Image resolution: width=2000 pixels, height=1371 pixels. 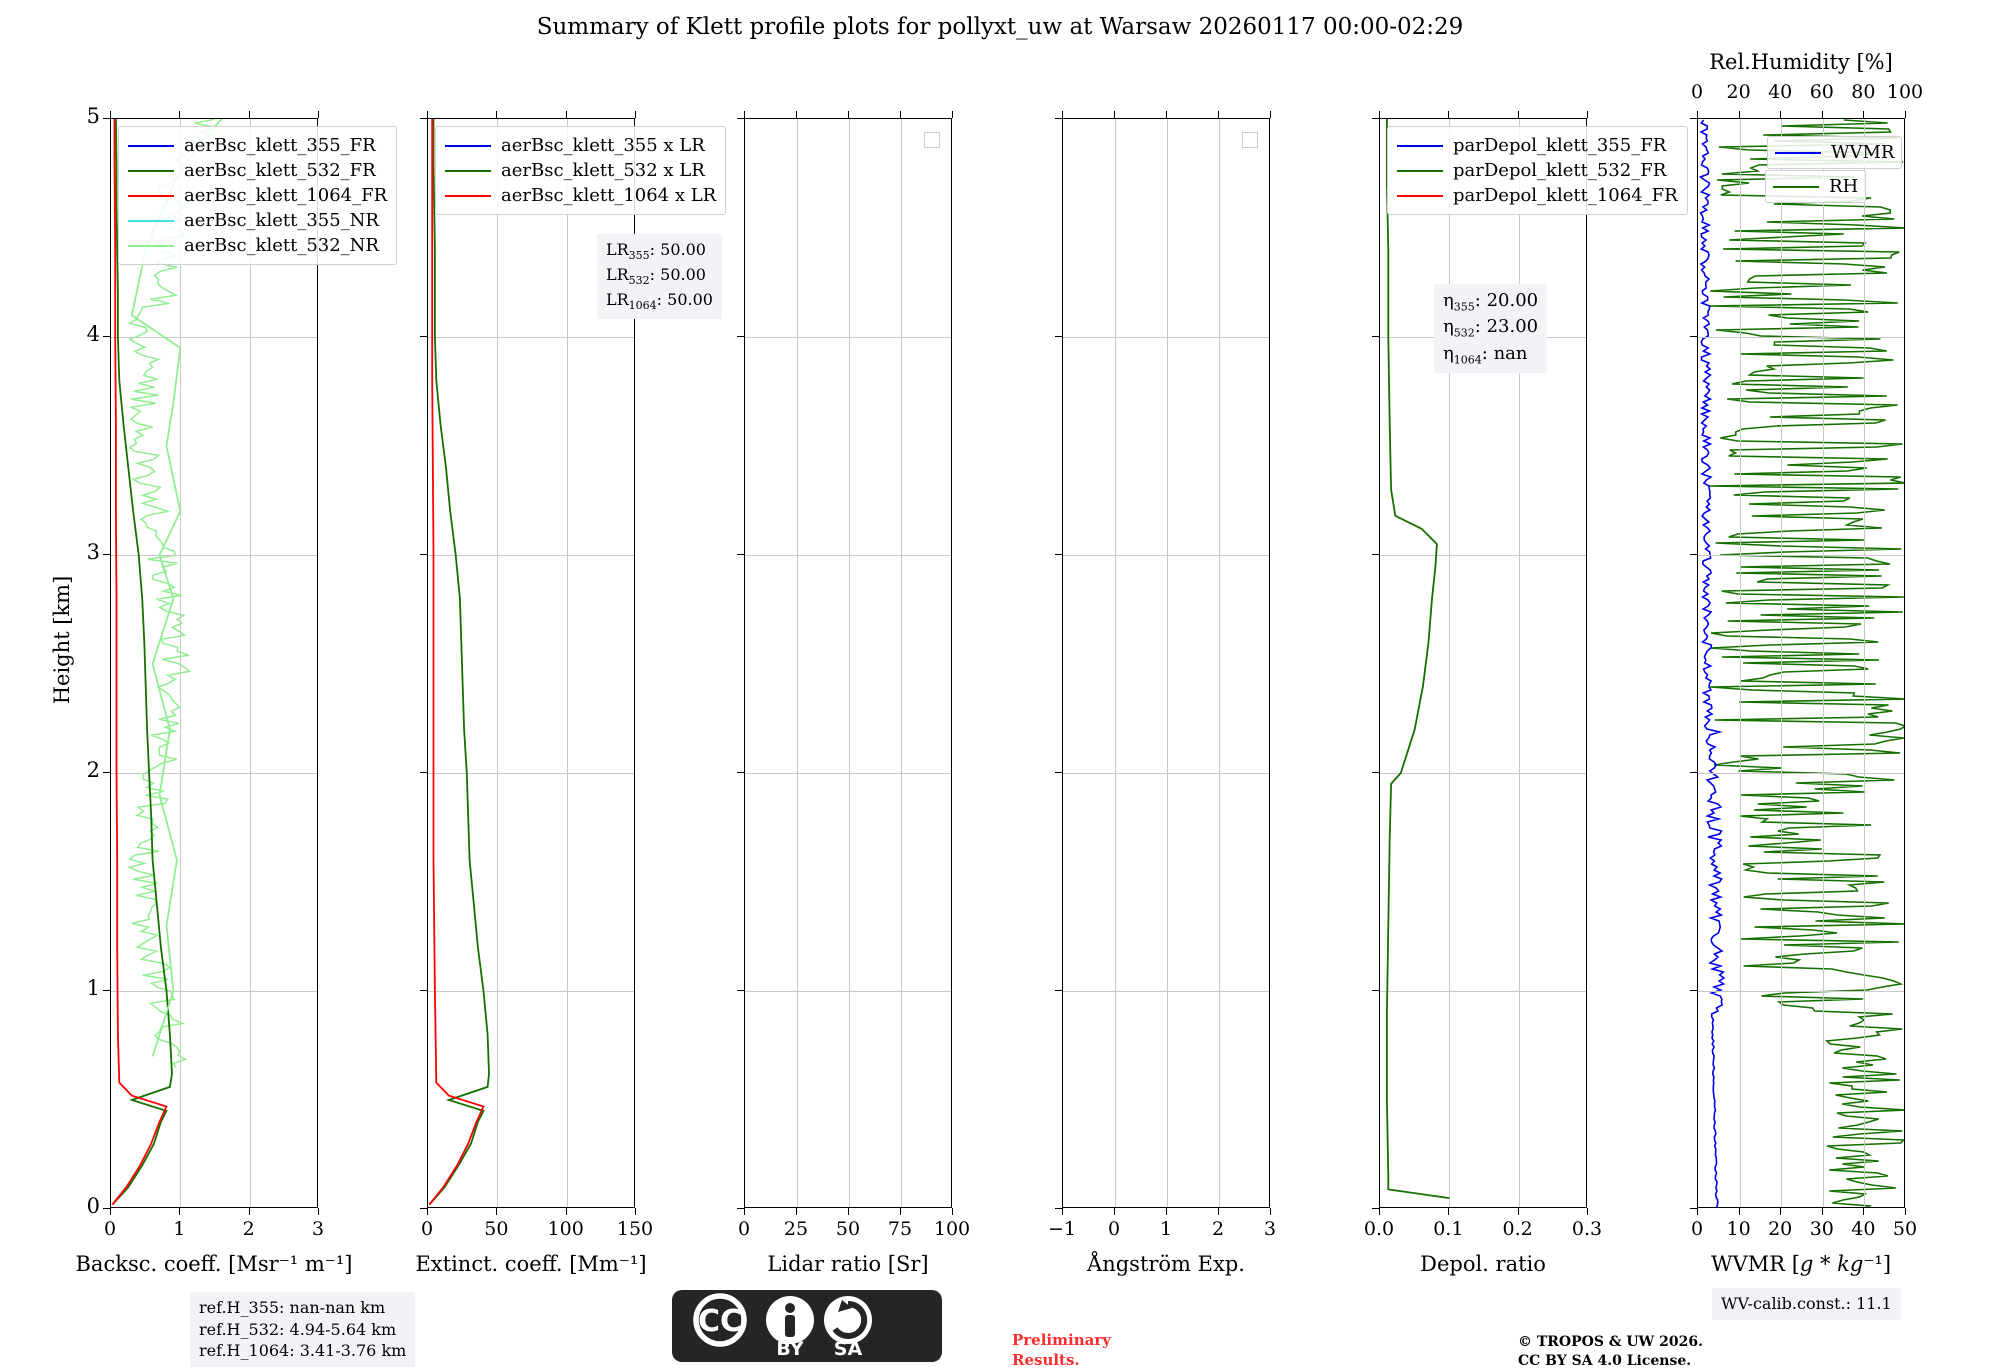 I want to click on legend-label: parDepol_klett_355_FR, so click(x=1560, y=145).